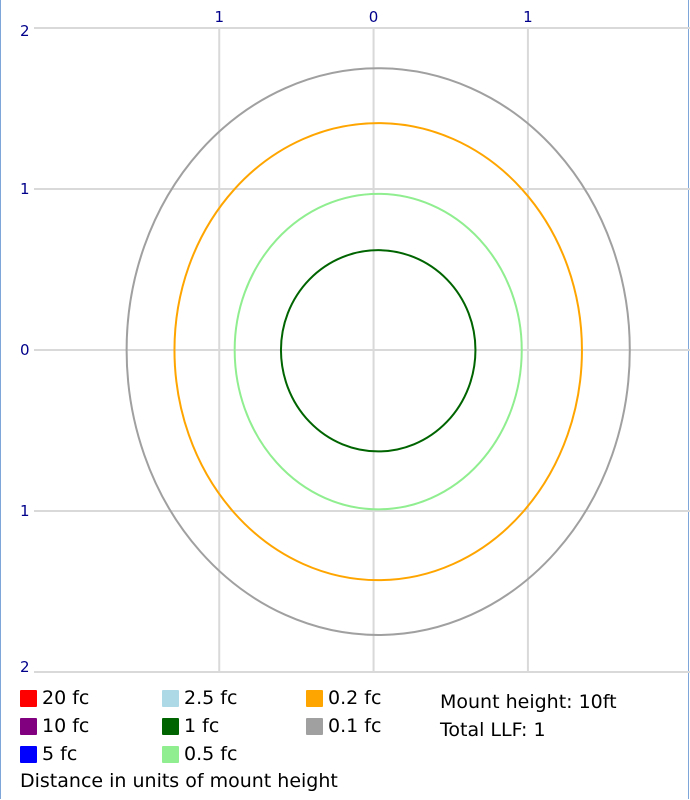  What do you see at coordinates (355, 726) in the screenshot?
I see `legend-label: 0.1 fc` at bounding box center [355, 726].